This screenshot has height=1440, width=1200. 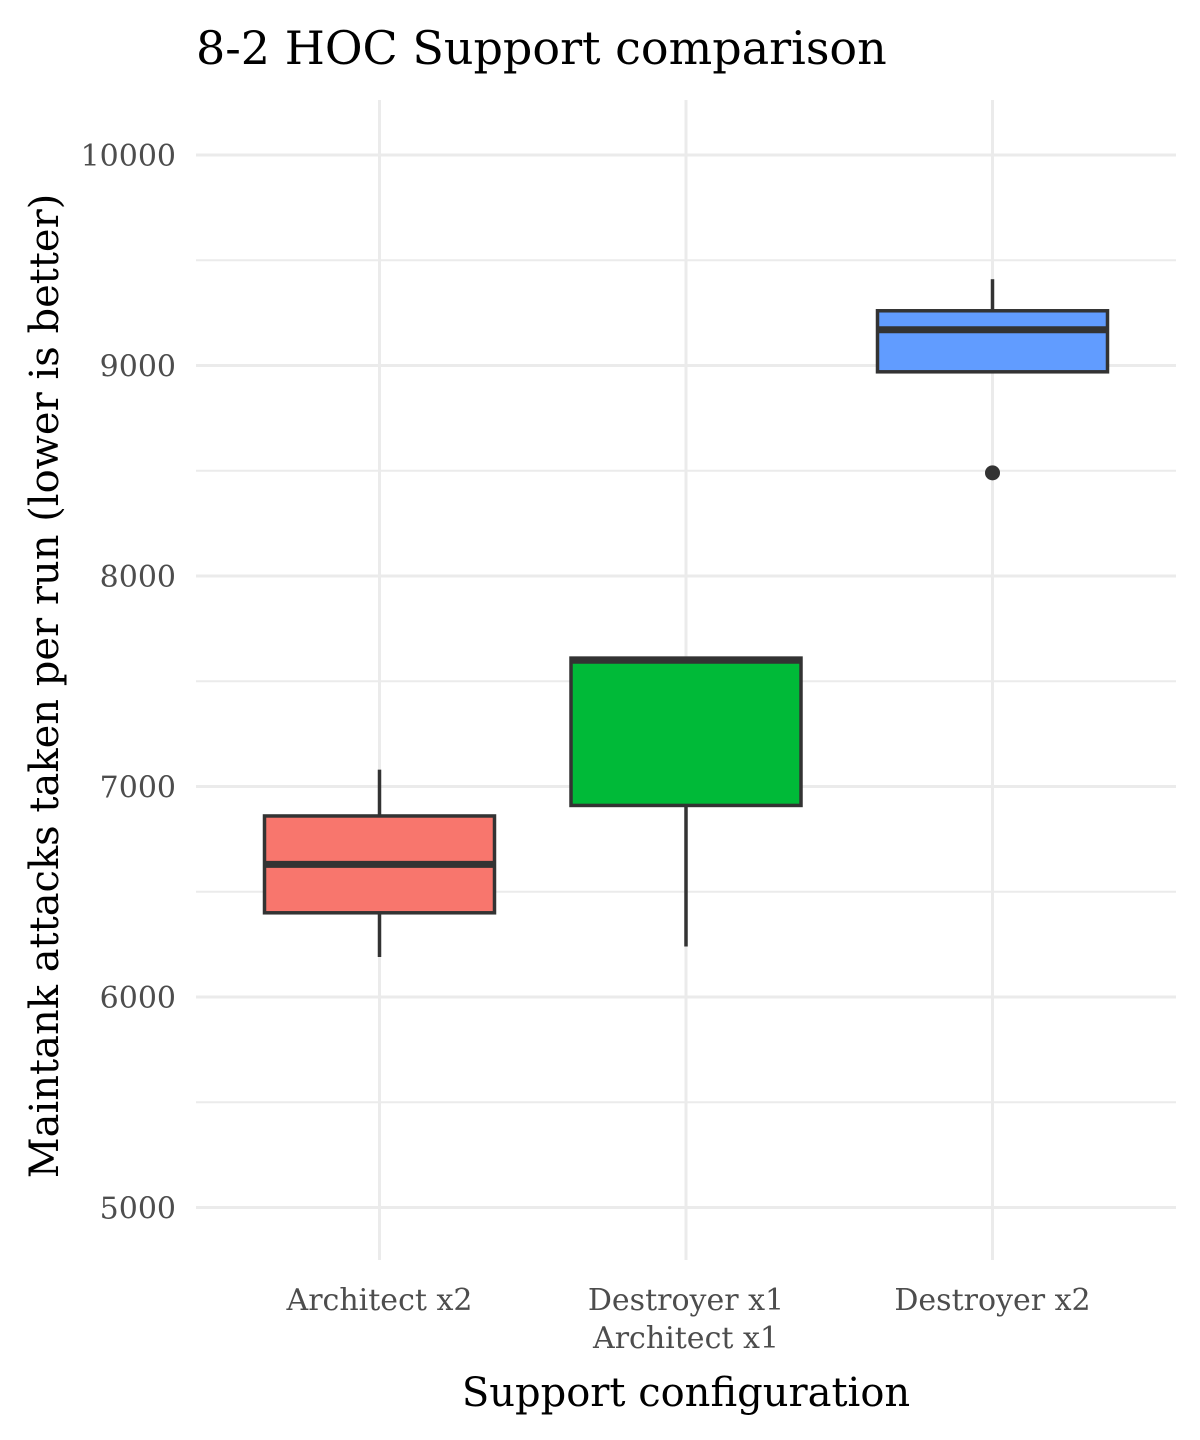 What do you see at coordinates (138, 998) in the screenshot?
I see `y-tick-label: 6000` at bounding box center [138, 998].